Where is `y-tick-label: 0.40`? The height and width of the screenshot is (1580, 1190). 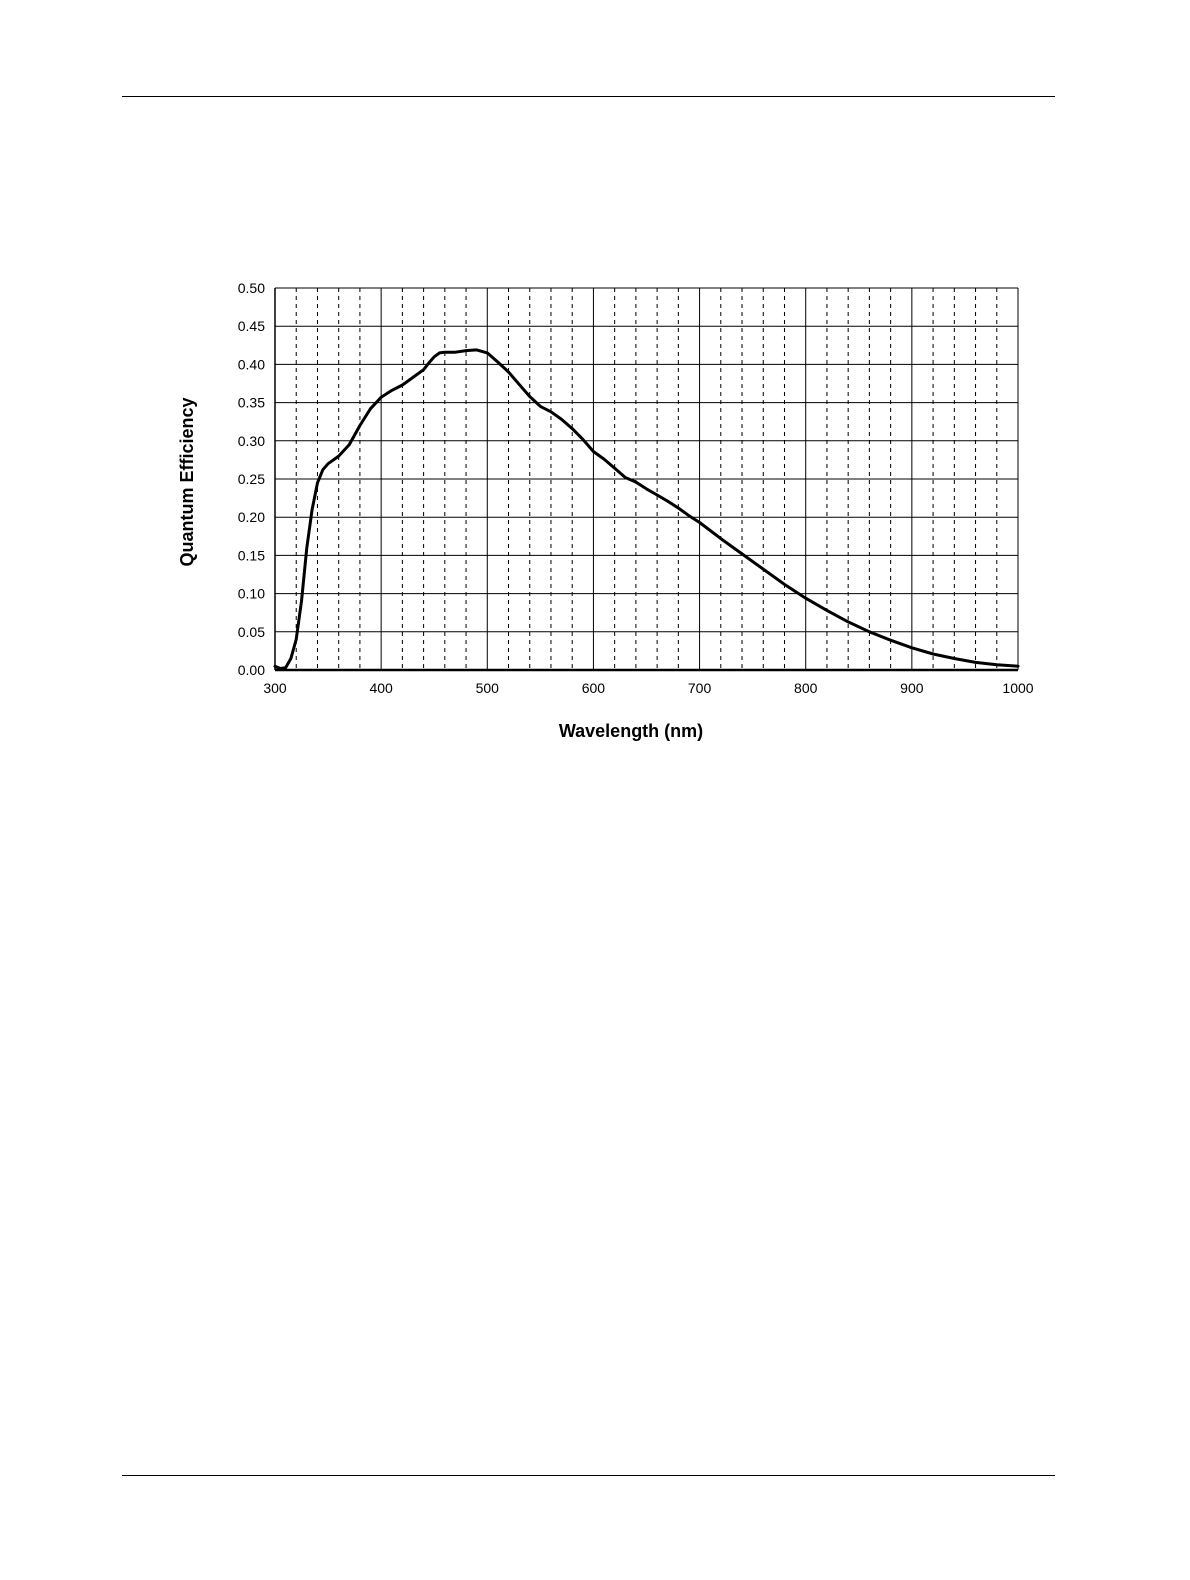
y-tick-label: 0.40 is located at coordinates (251, 364).